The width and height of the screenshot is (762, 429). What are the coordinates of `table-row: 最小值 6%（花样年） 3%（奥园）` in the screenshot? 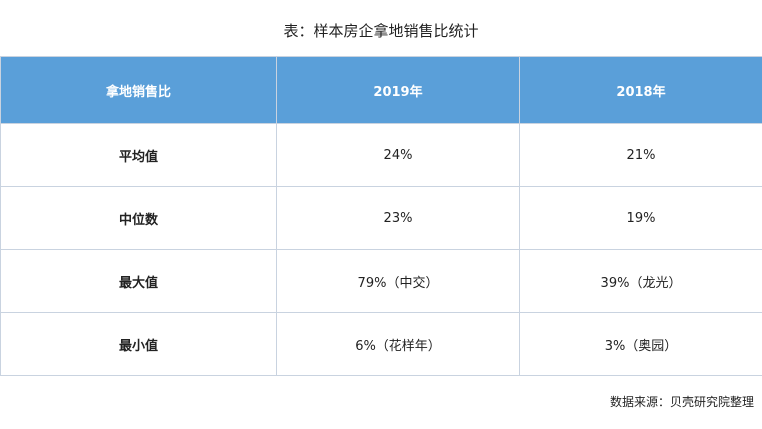 It's located at (381, 344).